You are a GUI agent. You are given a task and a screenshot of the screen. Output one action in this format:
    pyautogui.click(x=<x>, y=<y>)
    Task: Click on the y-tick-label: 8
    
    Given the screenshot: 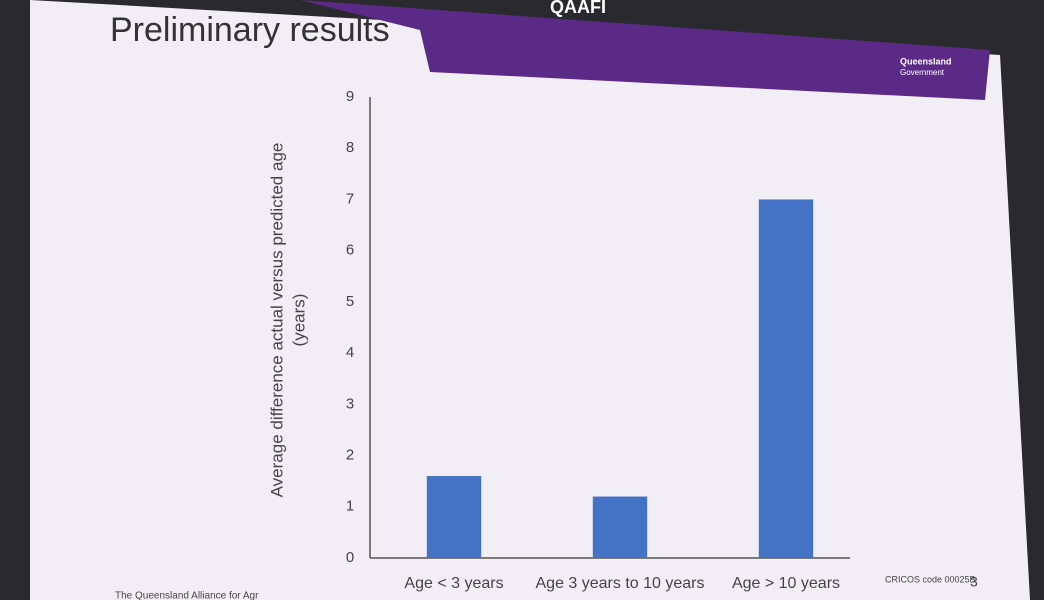 What is the action you would take?
    pyautogui.click(x=350, y=147)
    